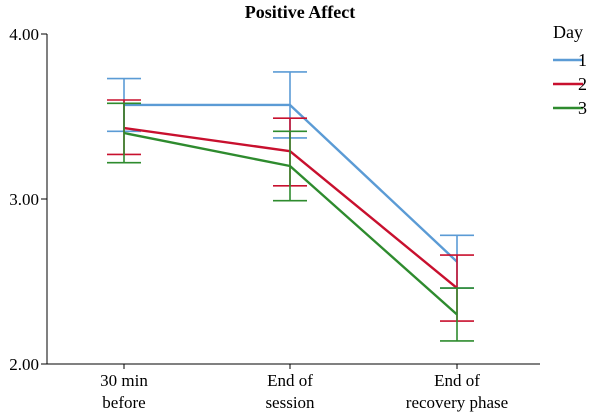 The height and width of the screenshot is (420, 596). Describe the element at coordinates (124, 380) in the screenshot. I see `x-tick-label: 30 min` at that location.